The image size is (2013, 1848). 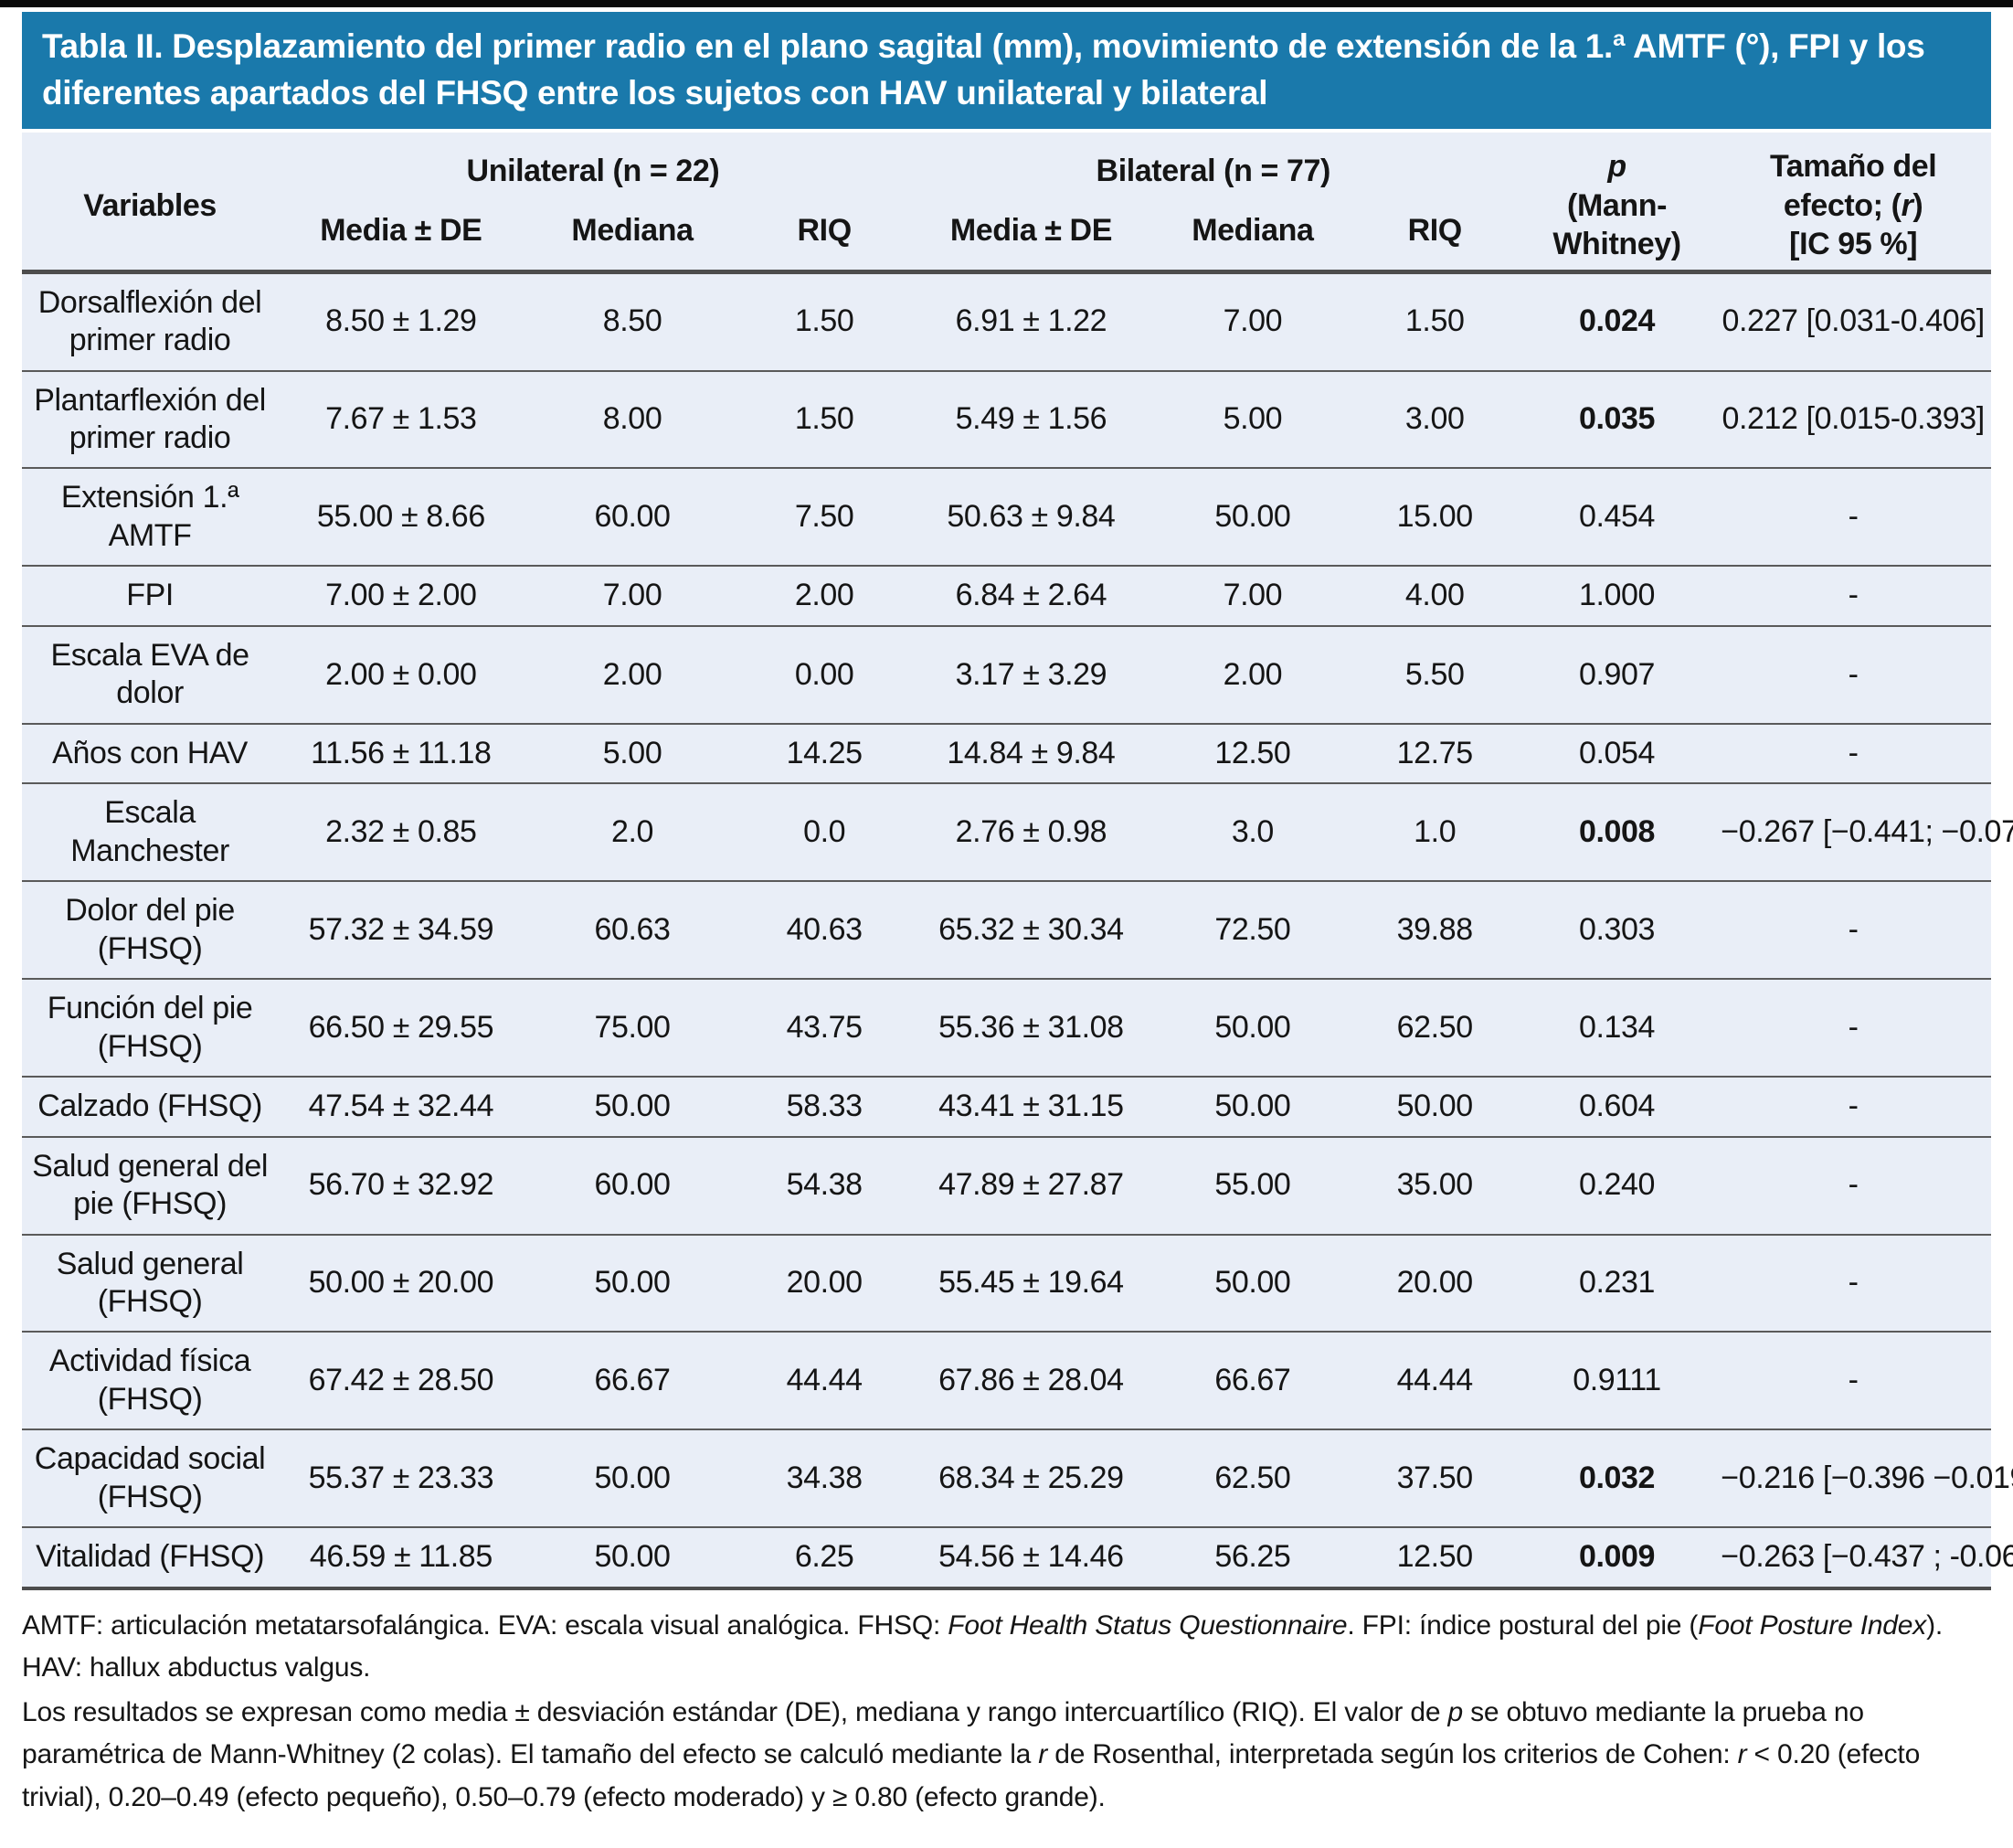 What do you see at coordinates (632, 419) in the screenshot?
I see `uni-mediana-cell: 8.00` at bounding box center [632, 419].